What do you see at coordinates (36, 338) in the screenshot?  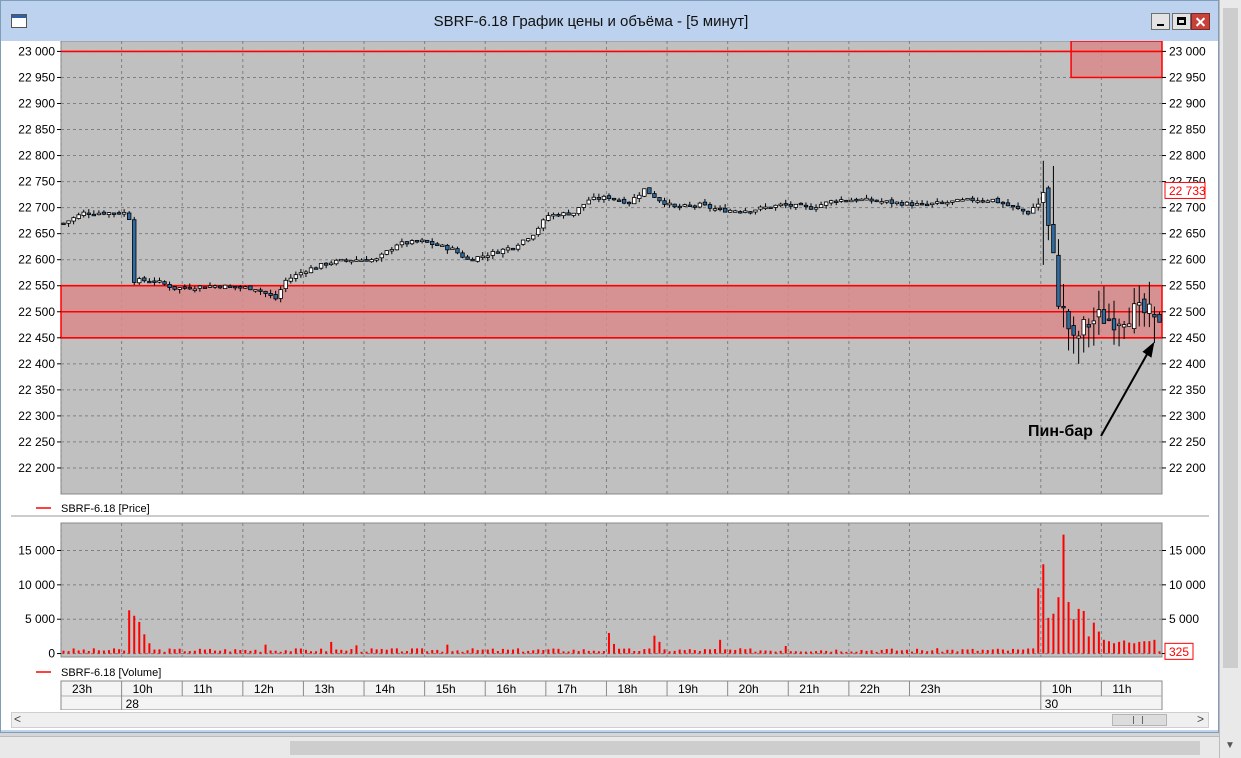 I see `price-tick-label: 22 450` at bounding box center [36, 338].